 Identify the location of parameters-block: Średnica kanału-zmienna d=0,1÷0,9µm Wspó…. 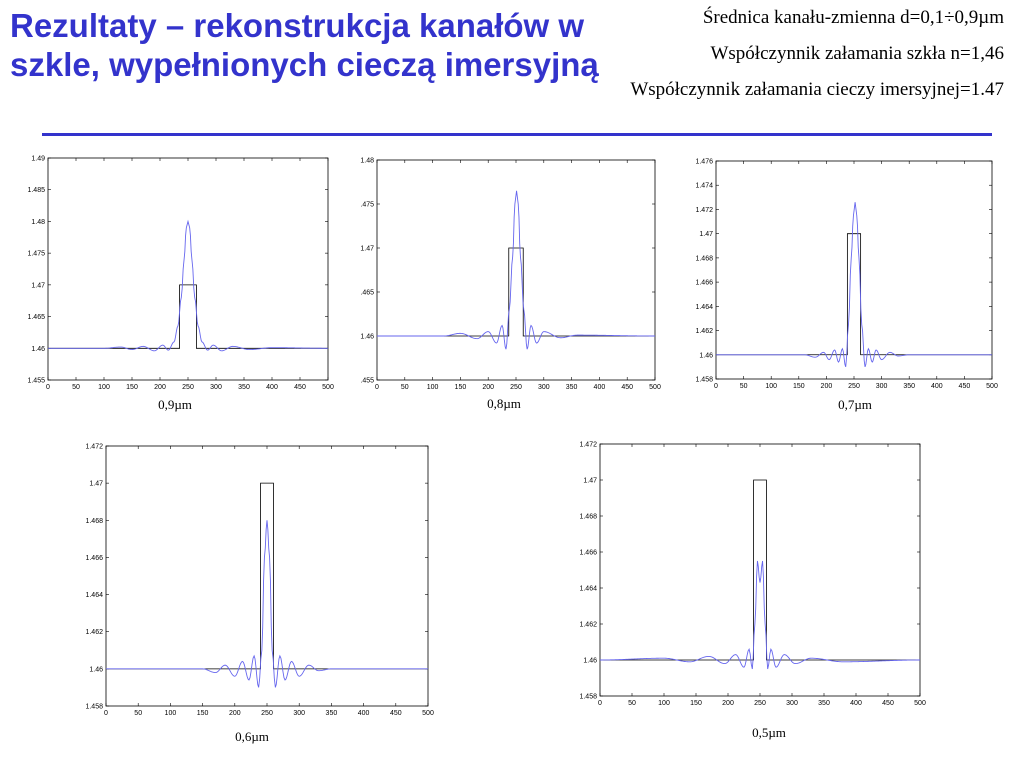
(817, 60).